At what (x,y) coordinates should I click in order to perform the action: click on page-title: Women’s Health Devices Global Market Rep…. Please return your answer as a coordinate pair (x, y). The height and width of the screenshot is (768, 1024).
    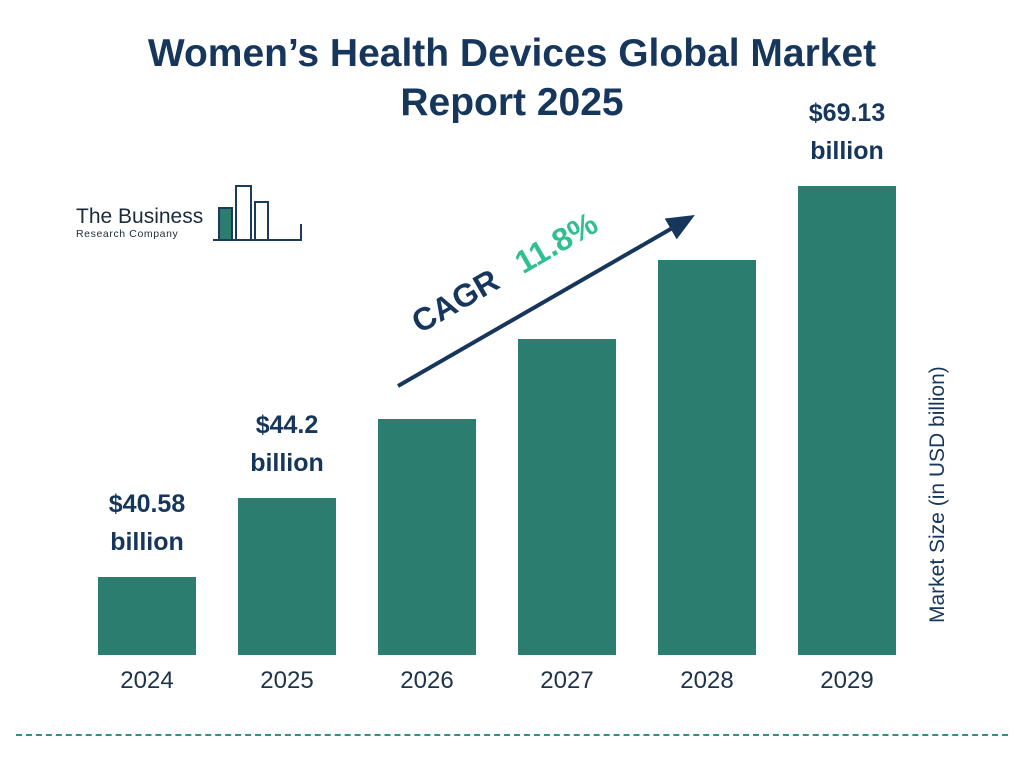
    Looking at the image, I should click on (512, 78).